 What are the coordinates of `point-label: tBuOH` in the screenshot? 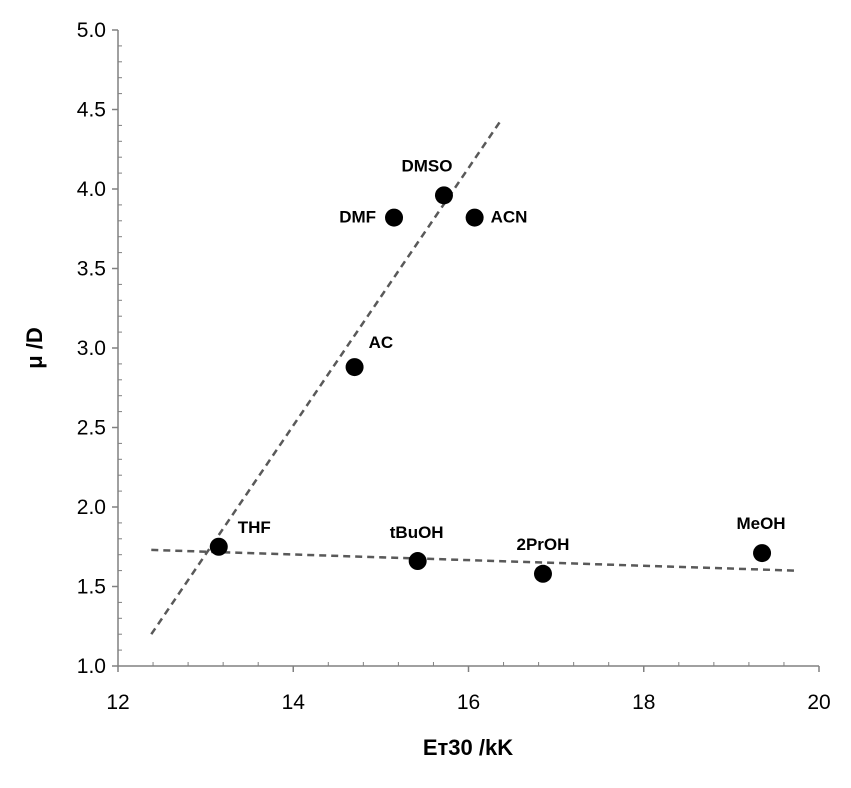 It's located at (417, 532).